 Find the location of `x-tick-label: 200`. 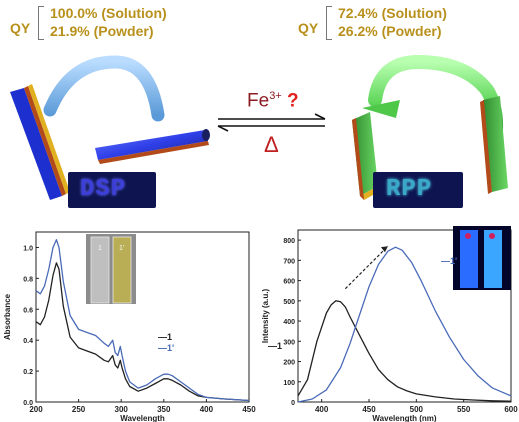

x-tick-label: 200 is located at coordinates (36, 409).